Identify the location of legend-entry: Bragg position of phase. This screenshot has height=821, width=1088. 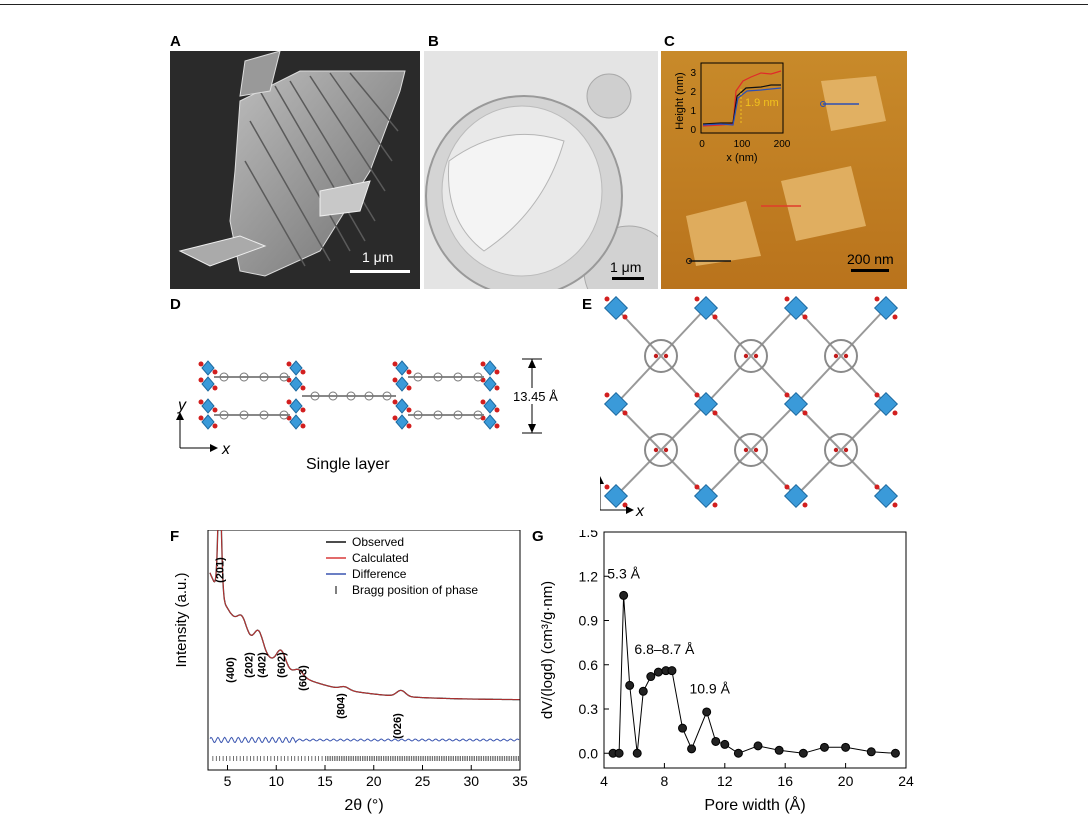
(415, 590).